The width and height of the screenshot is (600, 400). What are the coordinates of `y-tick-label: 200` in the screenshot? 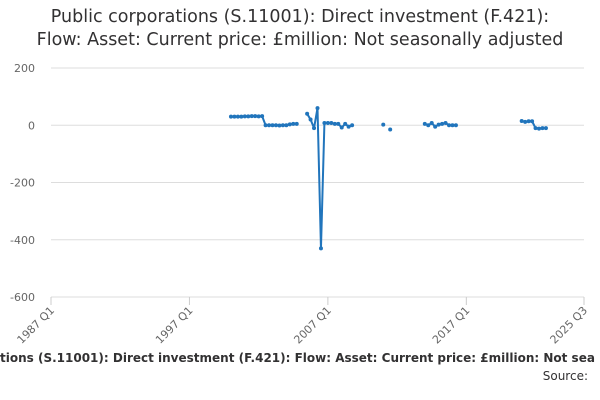 It's located at (24, 68).